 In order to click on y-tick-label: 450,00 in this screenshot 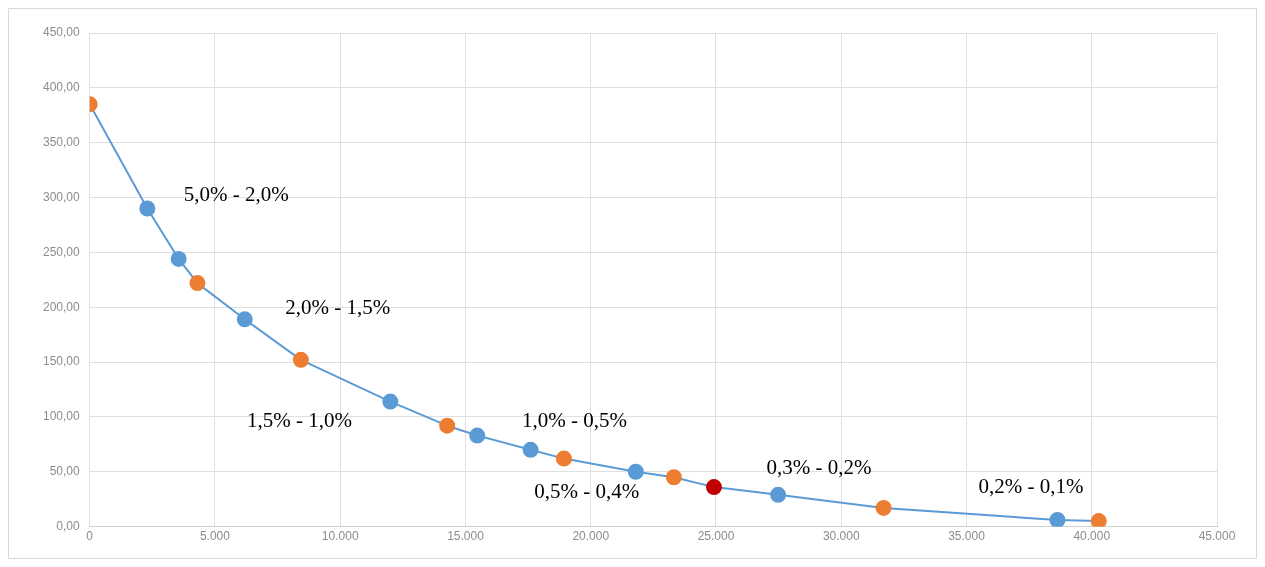, I will do `click(62, 32)`.